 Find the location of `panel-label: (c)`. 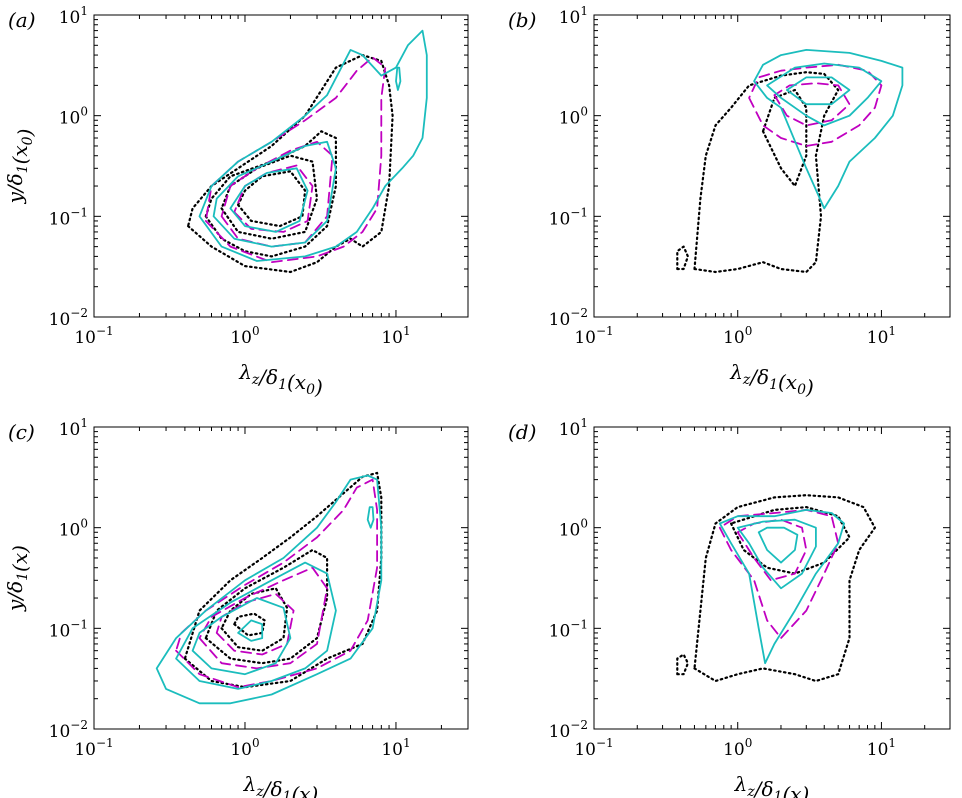

panel-label: (c) is located at coordinates (21, 432).